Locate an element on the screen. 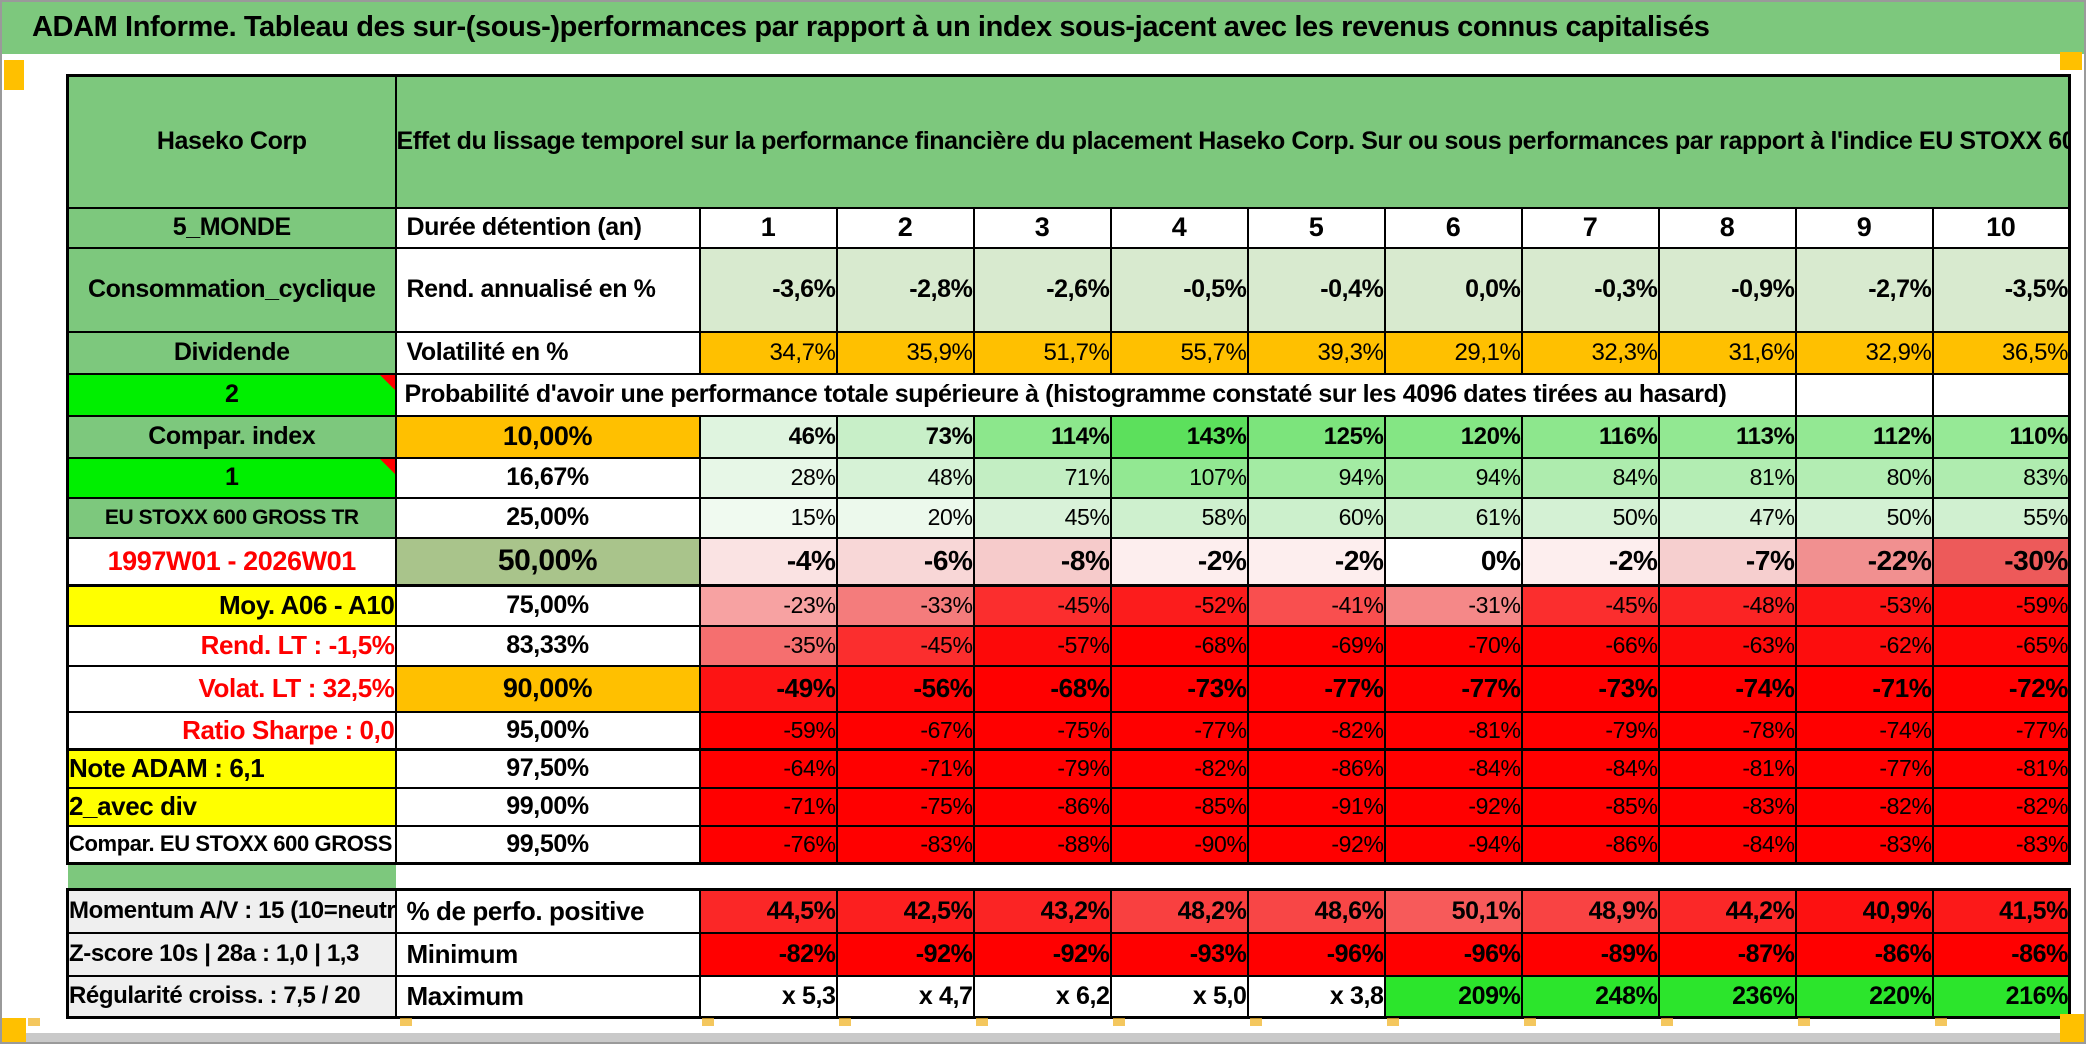 The width and height of the screenshot is (2086, 1044). cell-maximum-3: x 6,2 is located at coordinates (1042, 996).